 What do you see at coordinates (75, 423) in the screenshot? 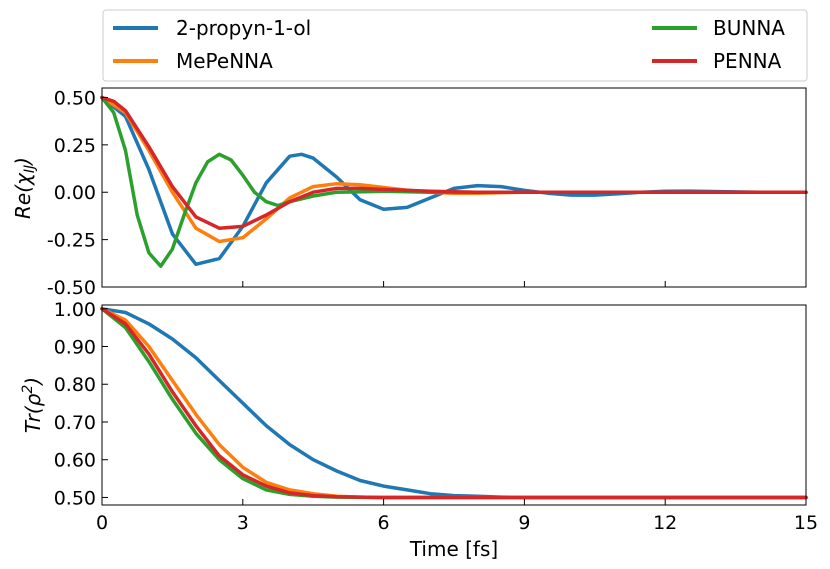
I see `bottom-y-tick-label: 0.70` at bounding box center [75, 423].